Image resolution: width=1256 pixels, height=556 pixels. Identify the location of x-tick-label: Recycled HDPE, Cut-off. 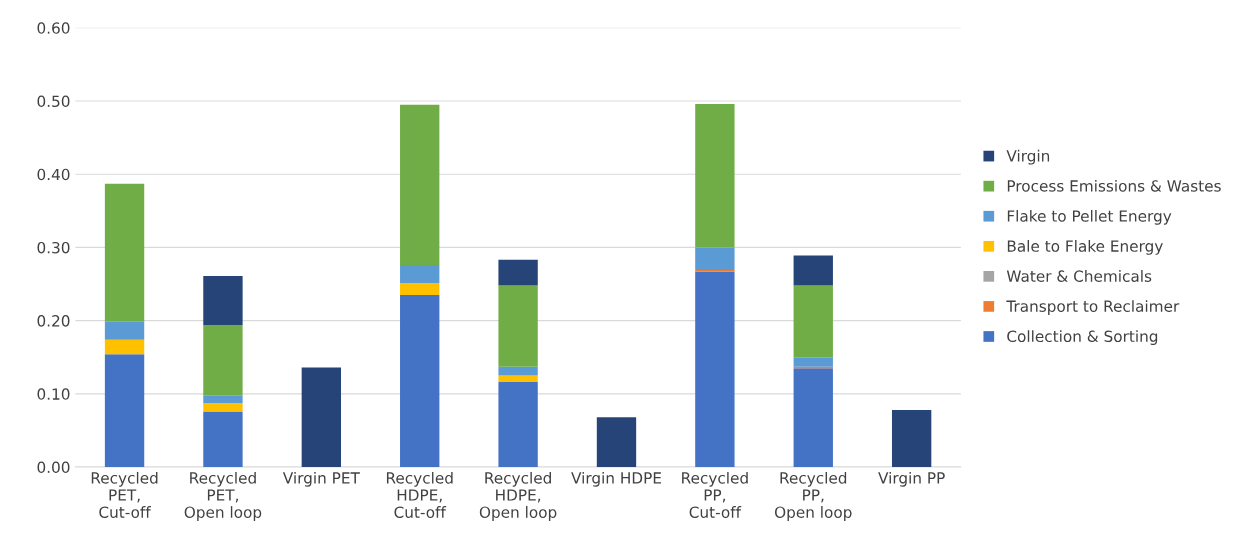
(419, 494).